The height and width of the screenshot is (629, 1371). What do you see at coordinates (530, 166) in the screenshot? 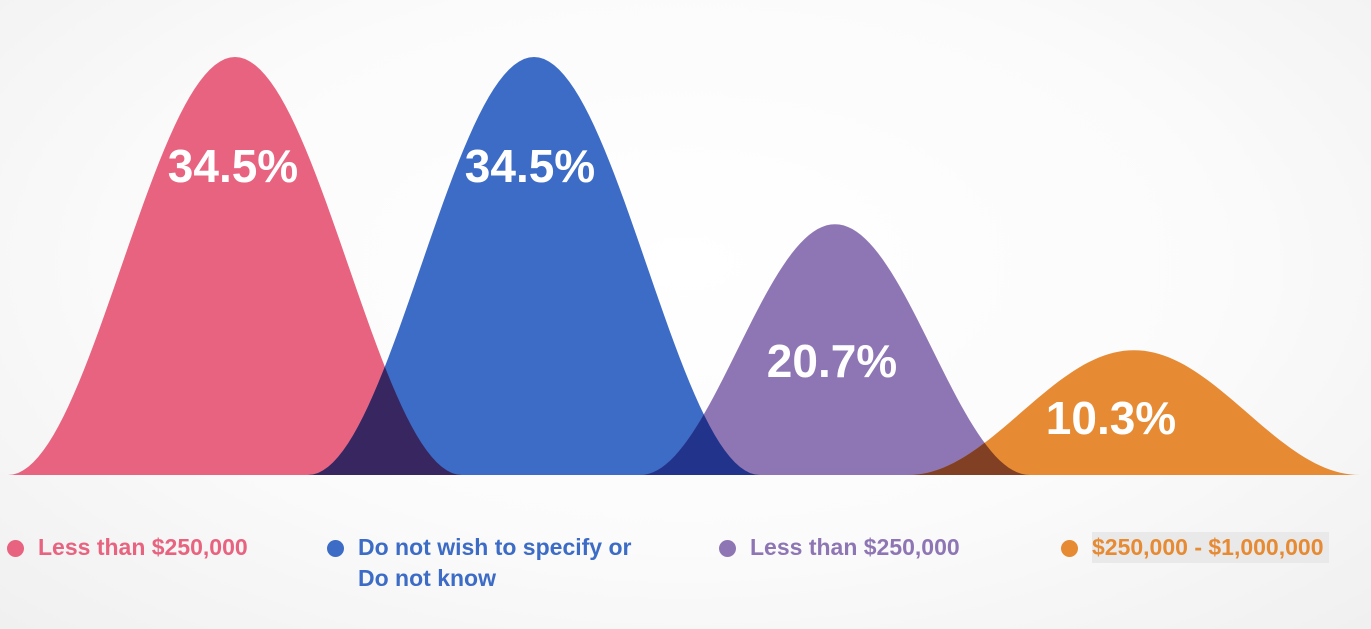
I see `data-label-2: 34.5%` at bounding box center [530, 166].